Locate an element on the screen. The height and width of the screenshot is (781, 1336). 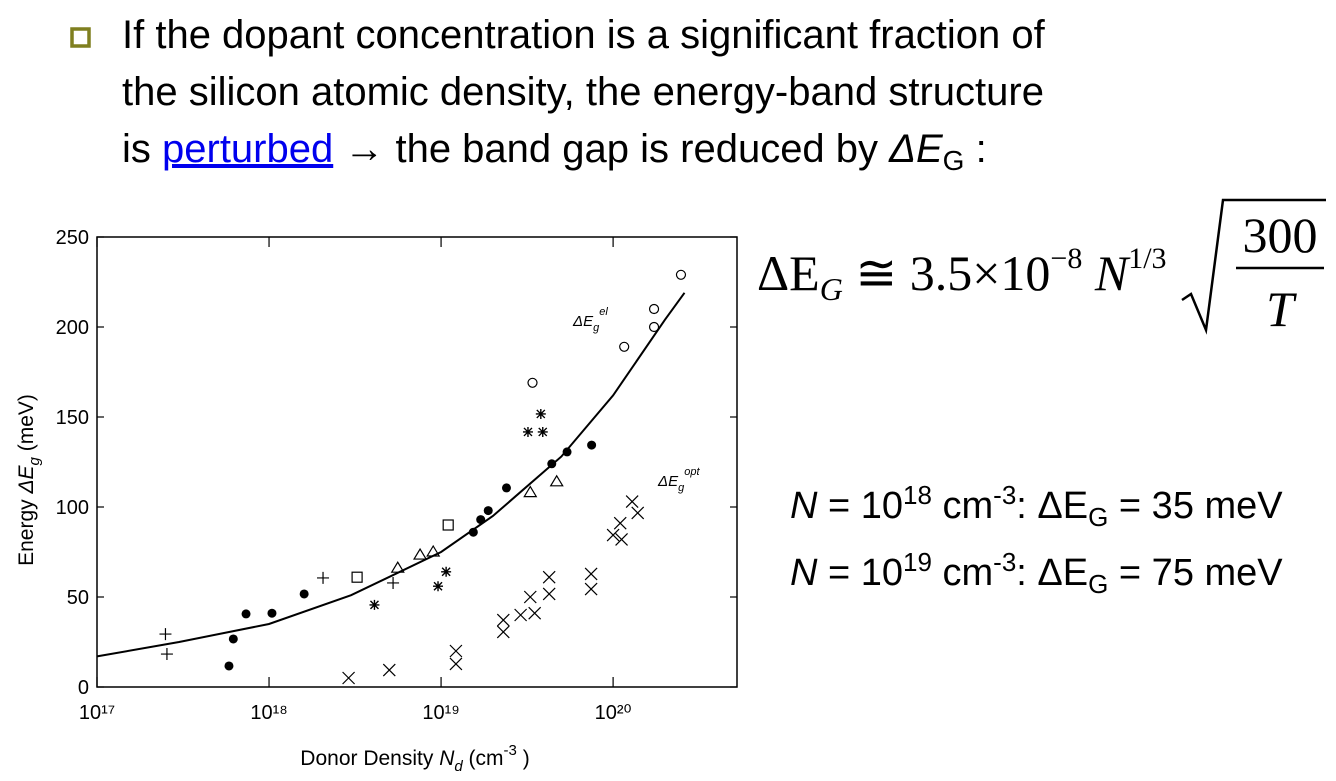
equation: ΔEG ≅ 3.5×10−8 N1/3 is located at coordinates (962, 274).